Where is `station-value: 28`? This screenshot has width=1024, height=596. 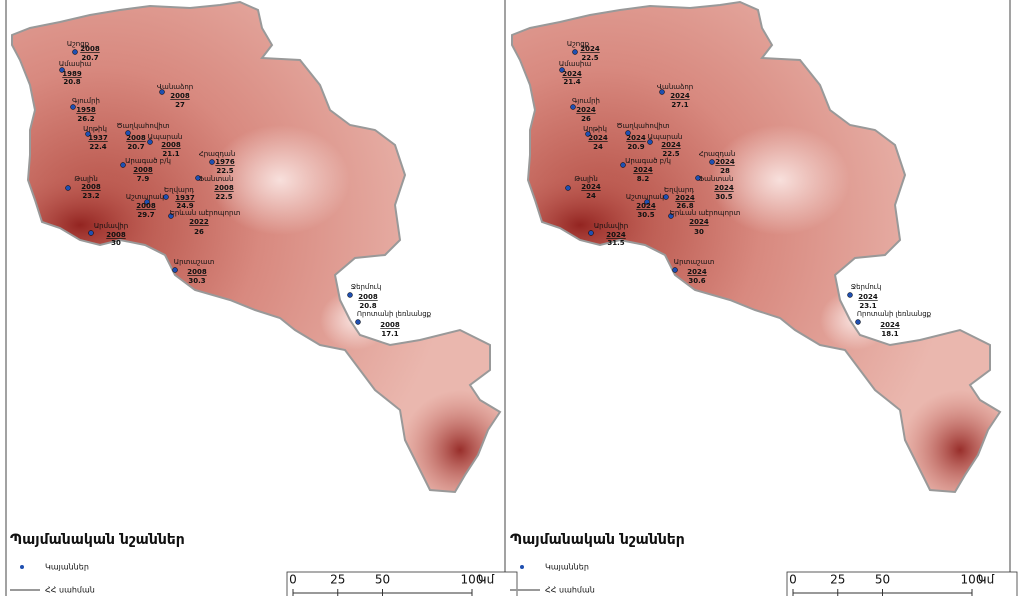
station-value: 28 is located at coordinates (725, 171).